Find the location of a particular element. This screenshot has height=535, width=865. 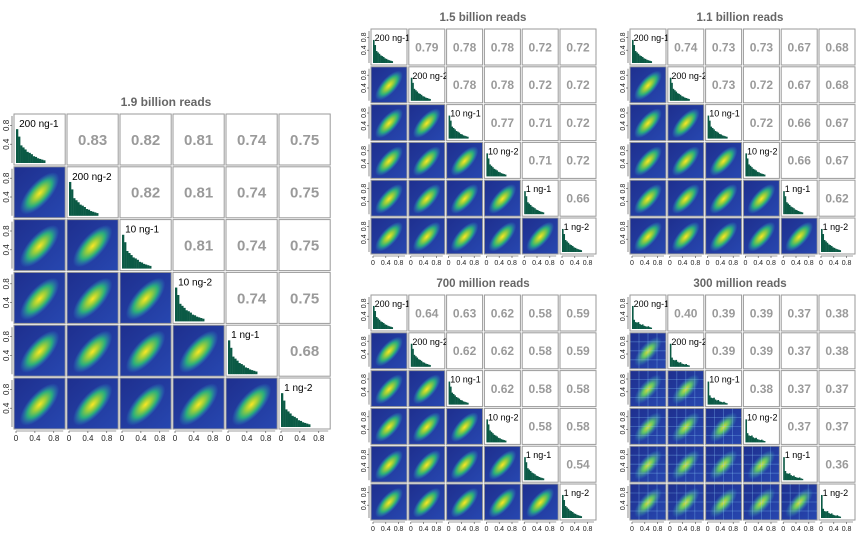

correlation-value: 0.67 is located at coordinates (800, 85).